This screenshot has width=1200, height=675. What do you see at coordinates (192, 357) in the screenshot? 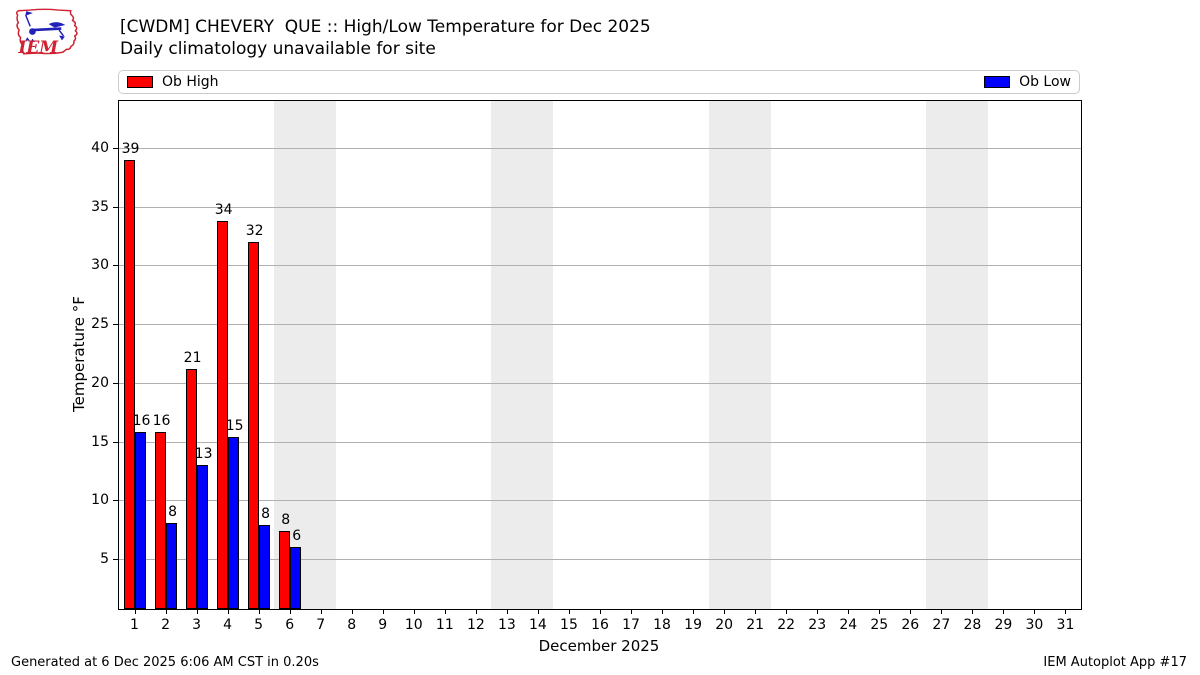
I see `ob-high-value-label: 21` at bounding box center [192, 357].